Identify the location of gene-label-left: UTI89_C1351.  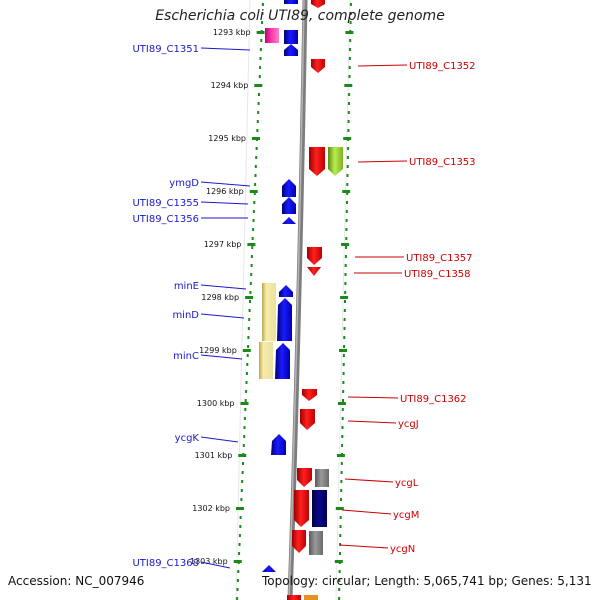
(165, 49).